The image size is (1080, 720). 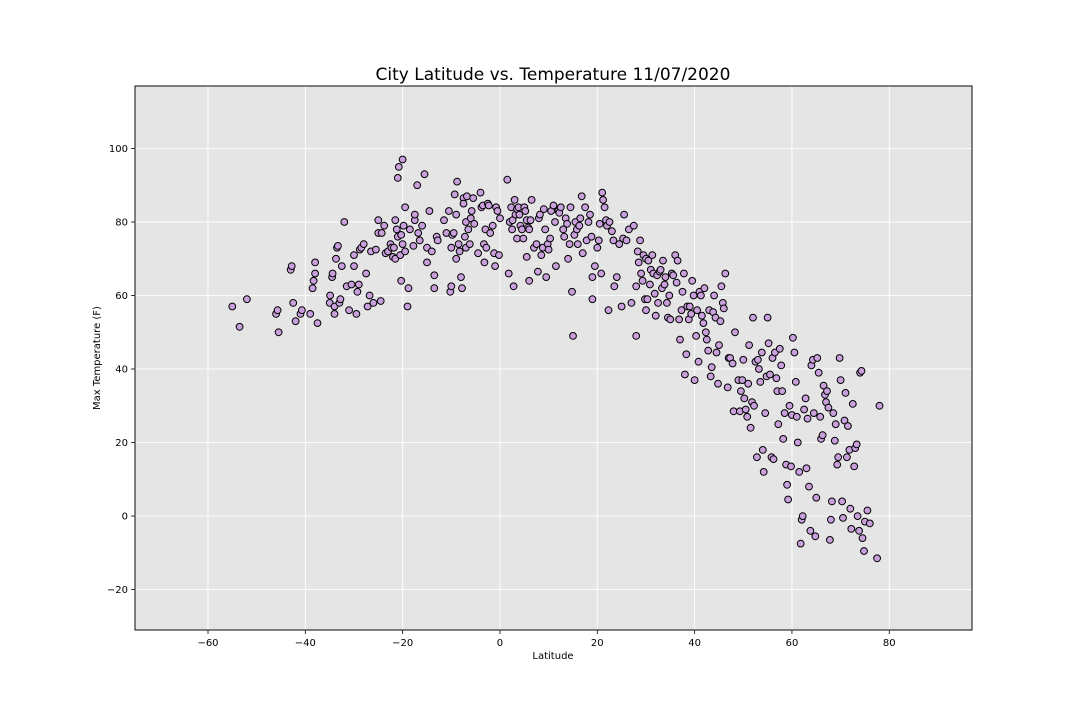 I want to click on x-tick-label: −40, so click(x=305, y=643).